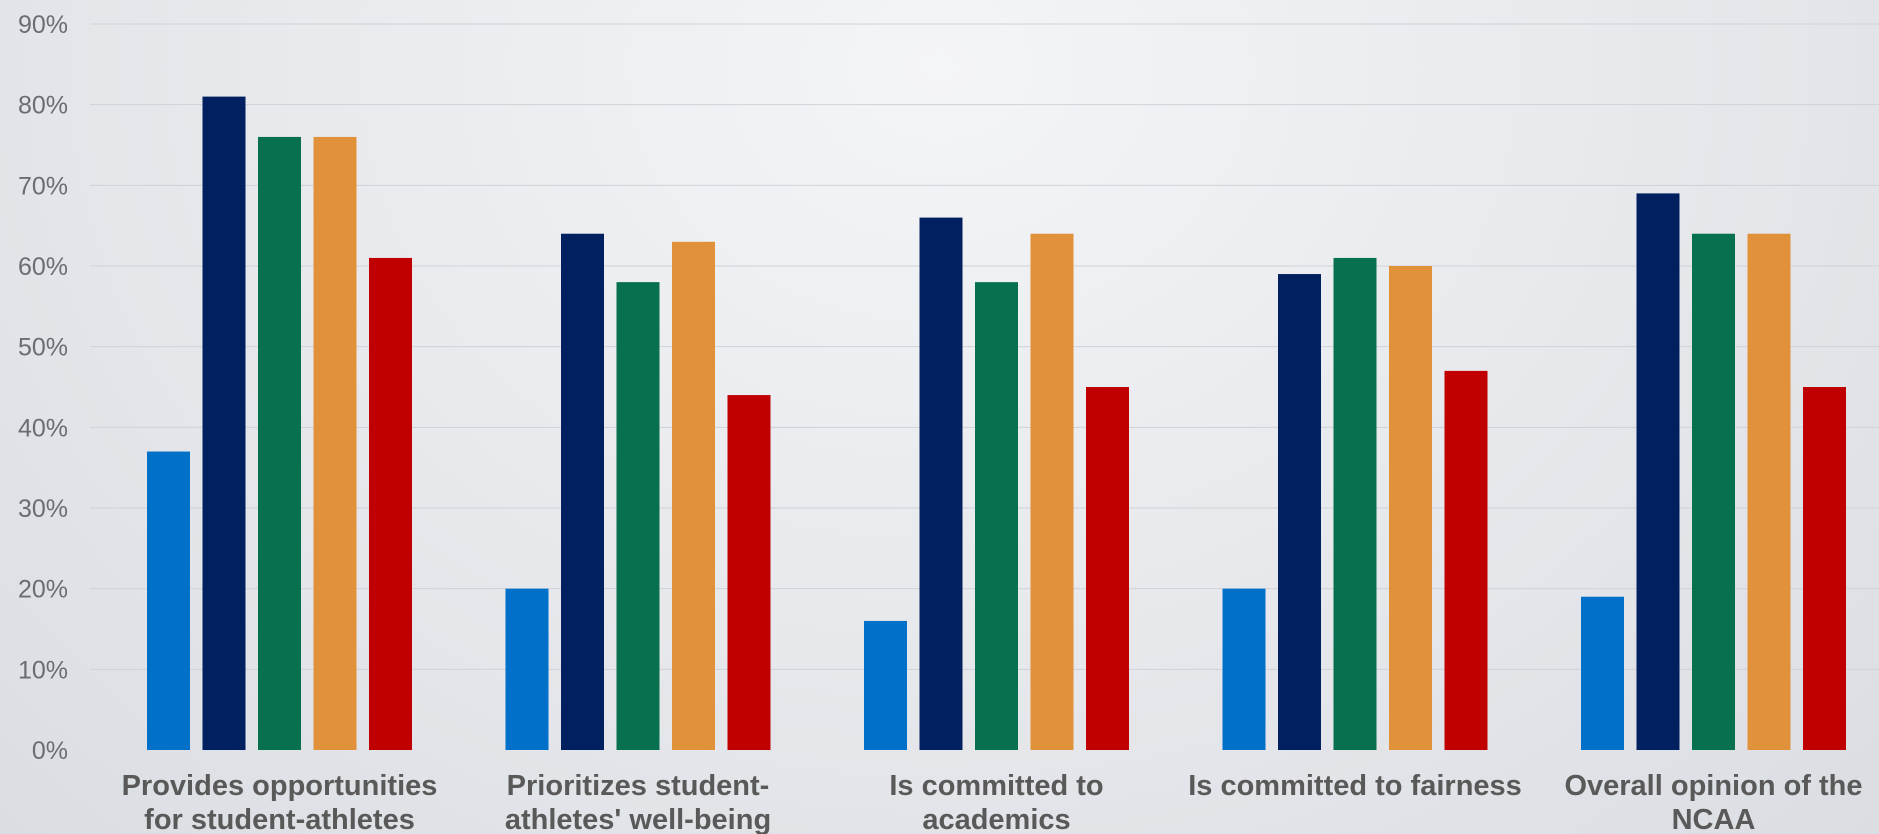  I want to click on y-tick-label: 20%, so click(43, 590).